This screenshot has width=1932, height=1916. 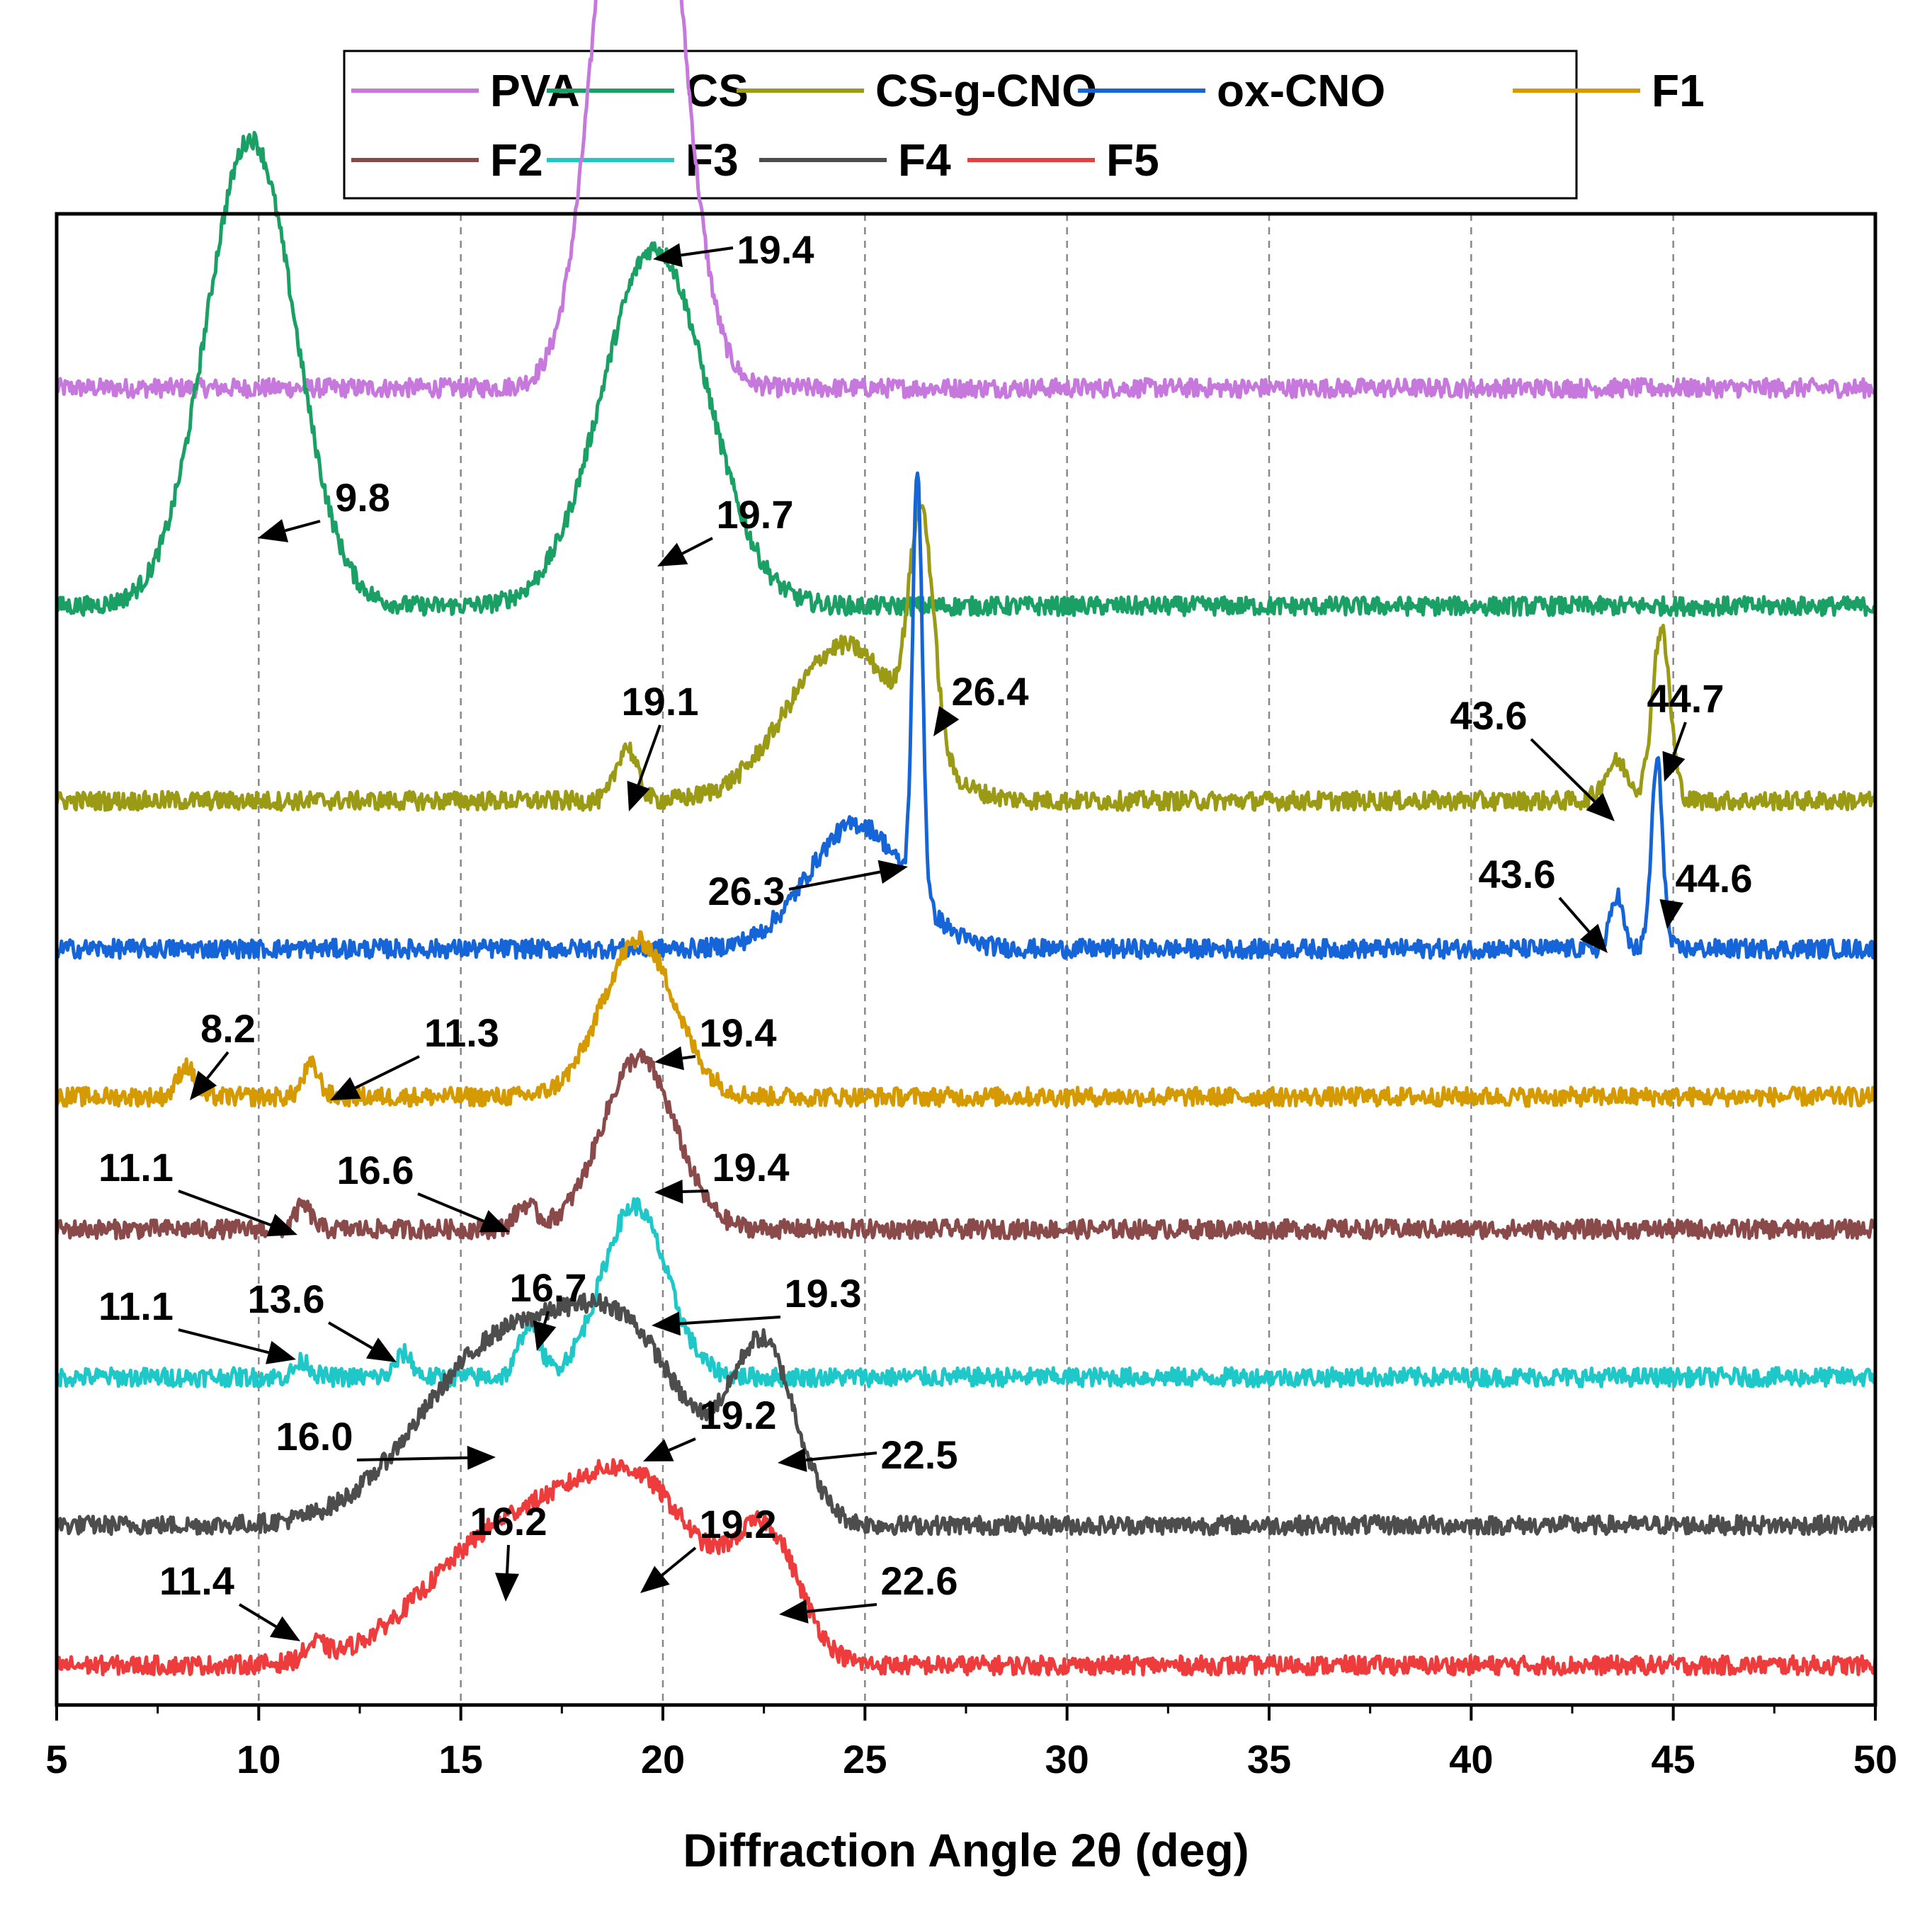 What do you see at coordinates (548, 1287) in the screenshot?
I see `annotation-label: 16.7` at bounding box center [548, 1287].